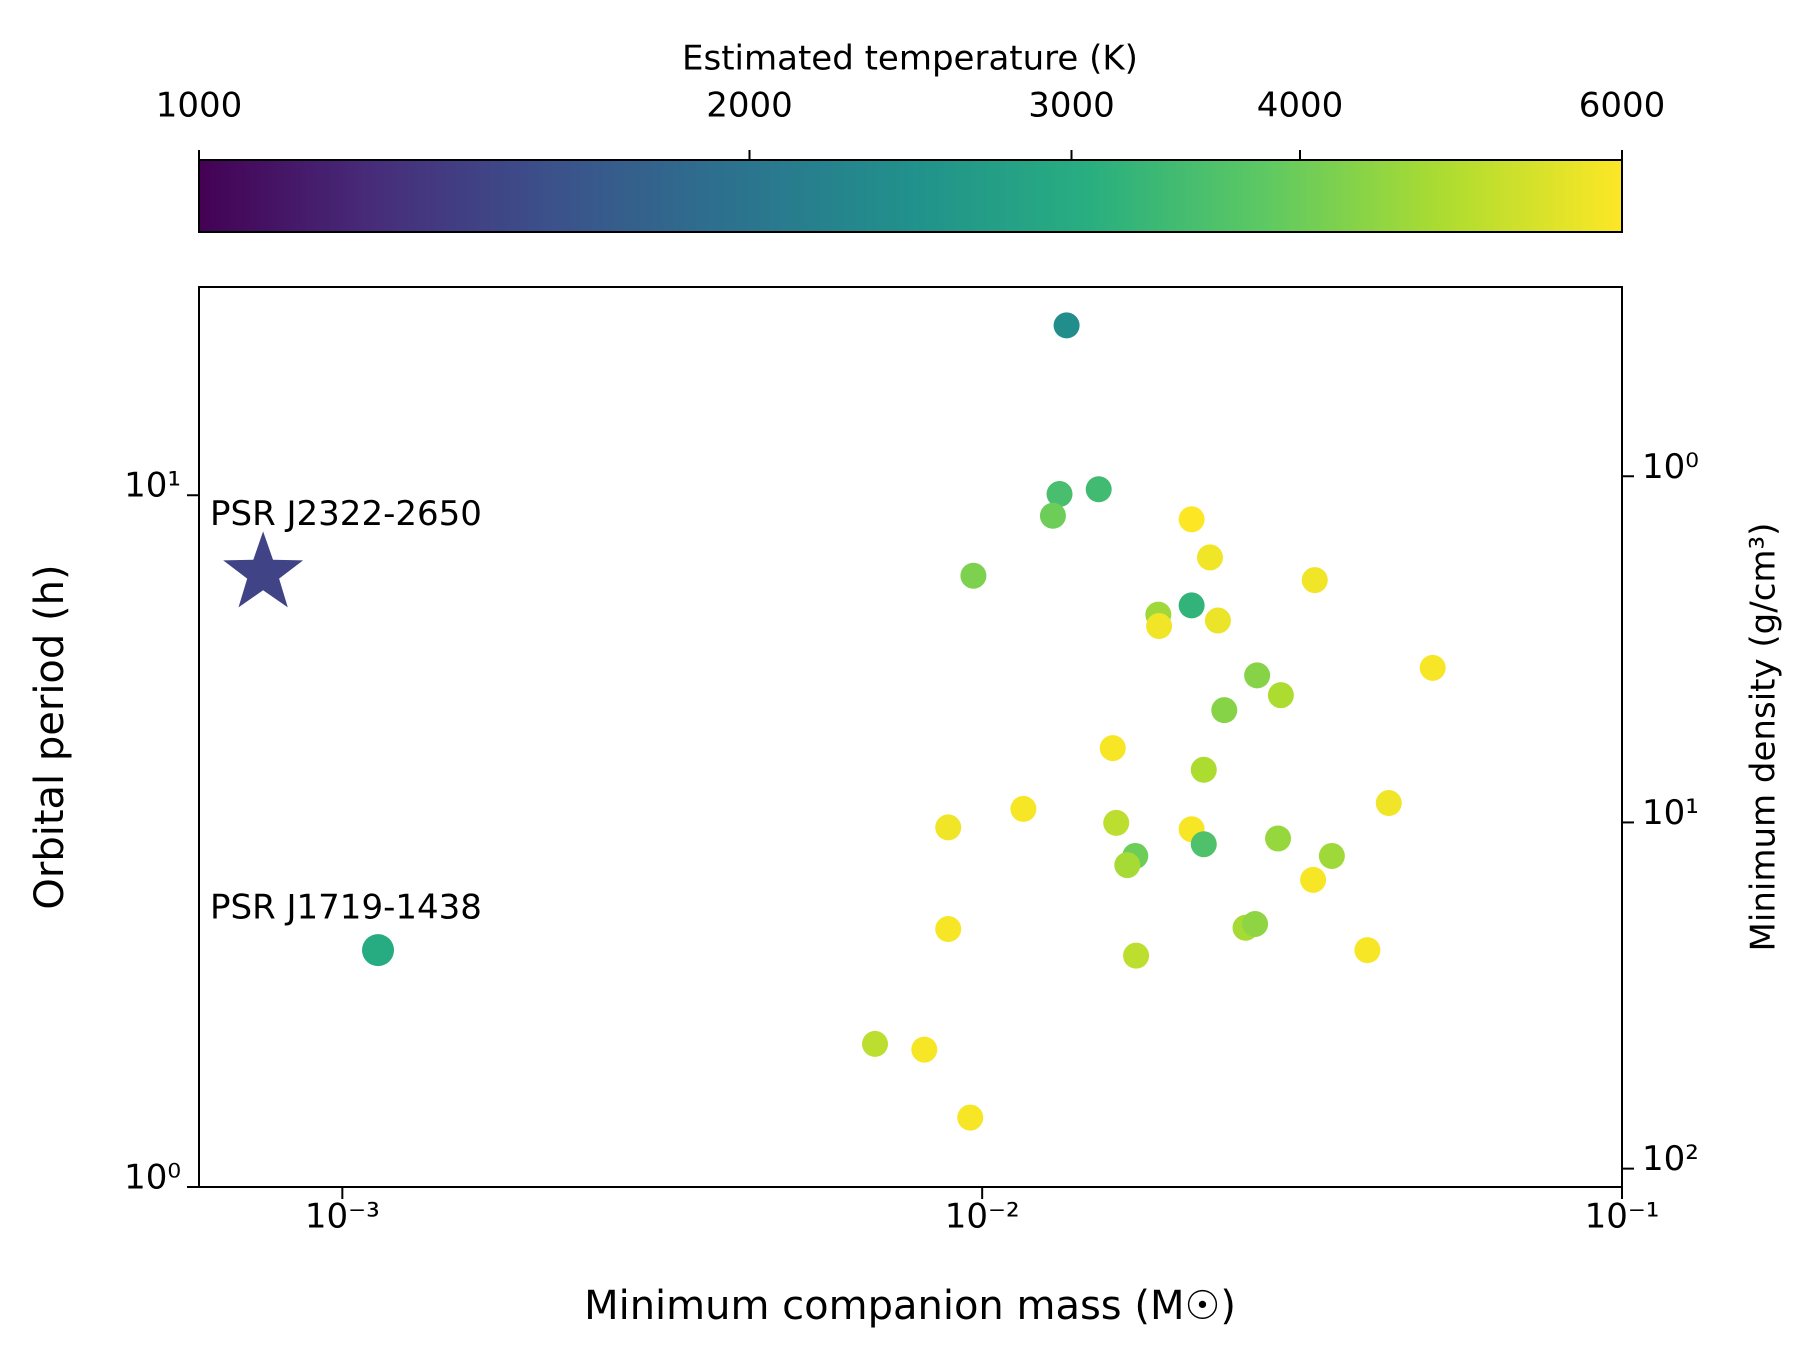 The width and height of the screenshot is (1800, 1350). I want to click on y2-axis-label: Minimum density (g/cm³), so click(1764, 737).